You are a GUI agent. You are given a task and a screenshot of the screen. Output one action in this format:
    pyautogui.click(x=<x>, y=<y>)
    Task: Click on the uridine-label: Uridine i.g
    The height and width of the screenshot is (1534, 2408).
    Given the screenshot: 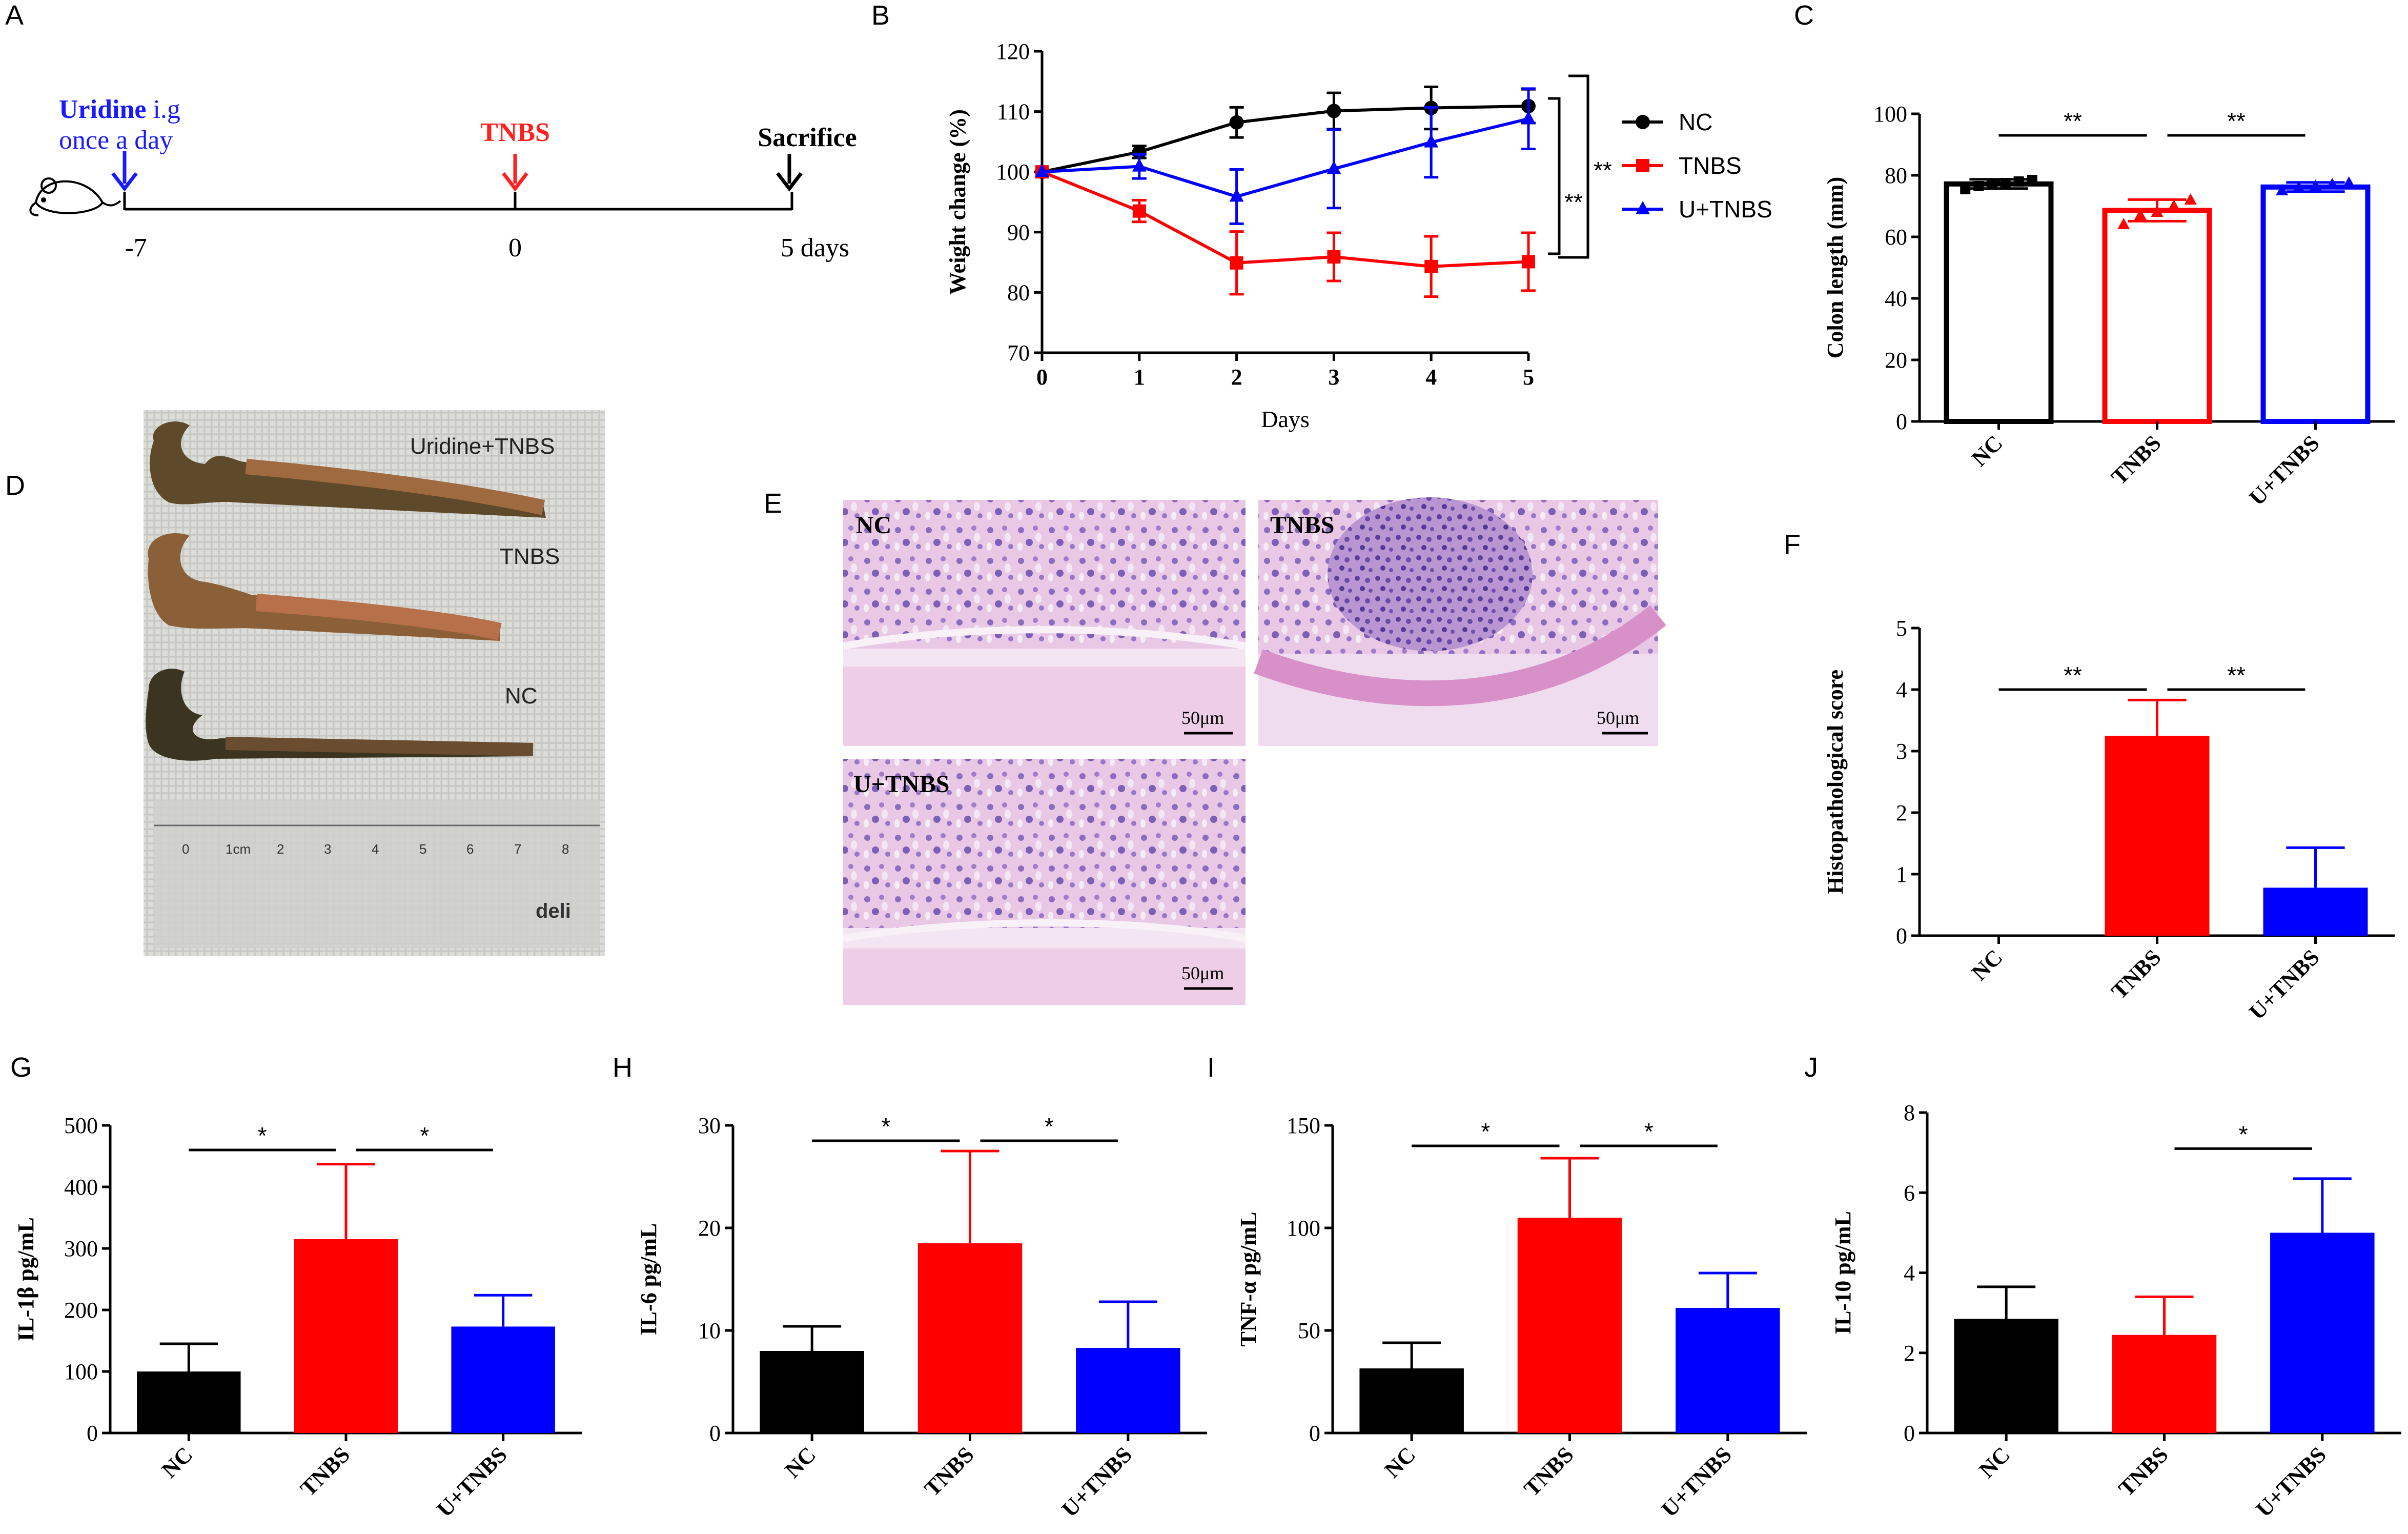 What is the action you would take?
    pyautogui.click(x=120, y=109)
    